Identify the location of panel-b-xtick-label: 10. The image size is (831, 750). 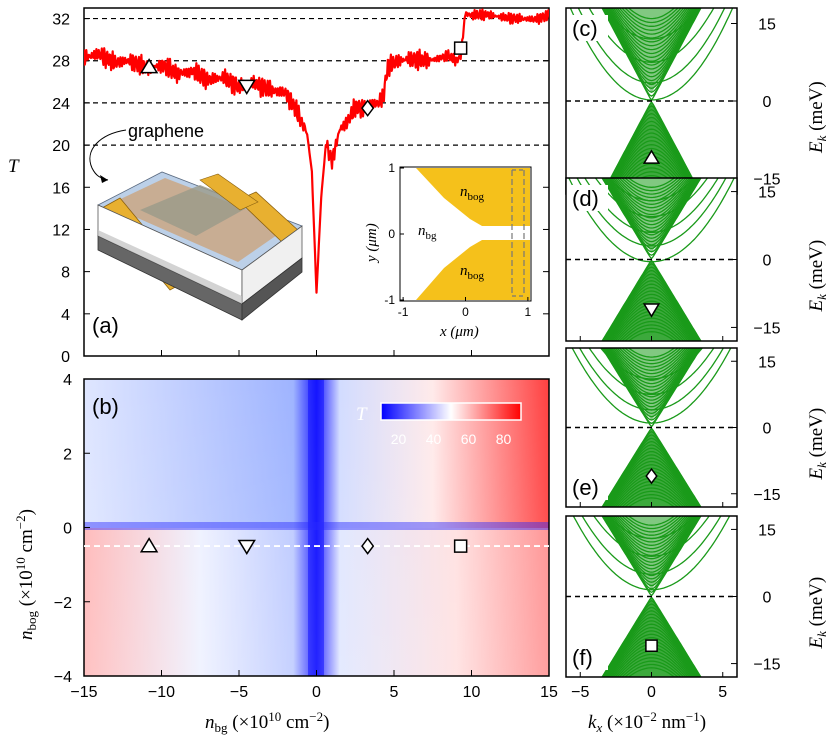
(472, 692).